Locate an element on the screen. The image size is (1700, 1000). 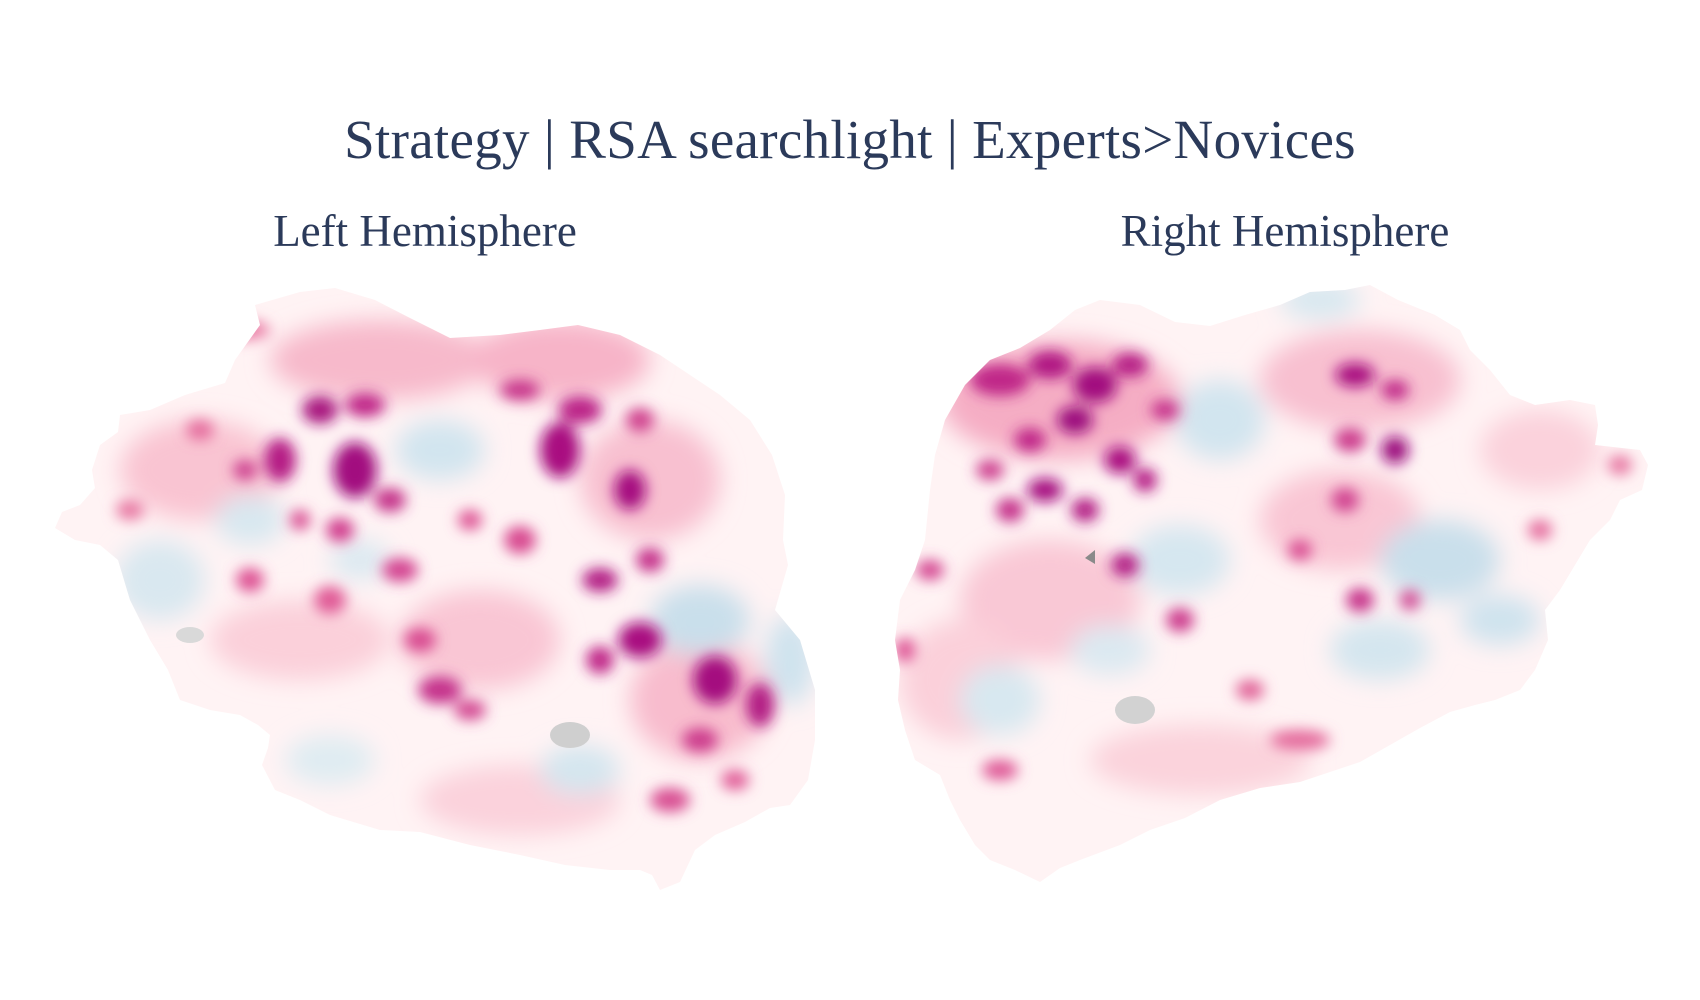
left-missing-patches is located at coordinates (383, 687).